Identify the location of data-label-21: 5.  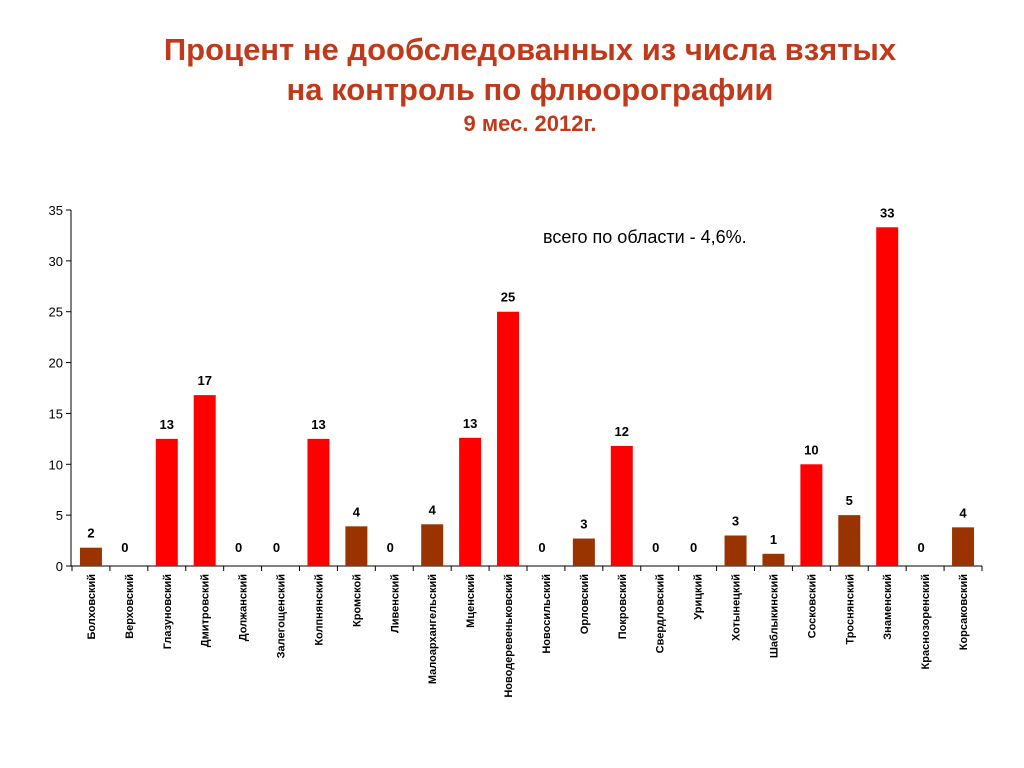
(849, 500).